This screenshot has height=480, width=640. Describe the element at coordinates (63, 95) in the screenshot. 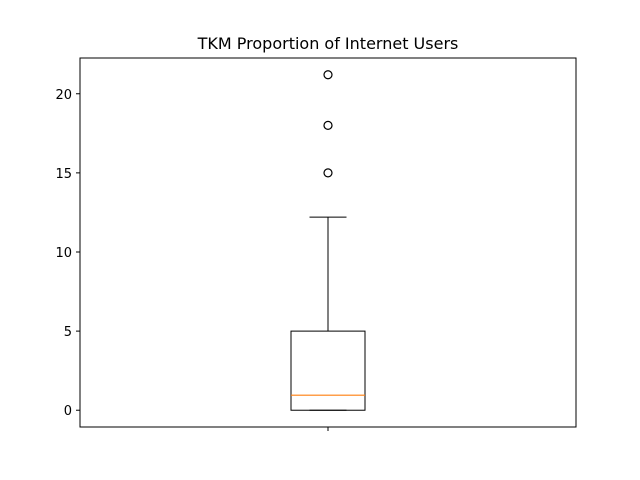

I see `y-tick-label: 20` at that location.